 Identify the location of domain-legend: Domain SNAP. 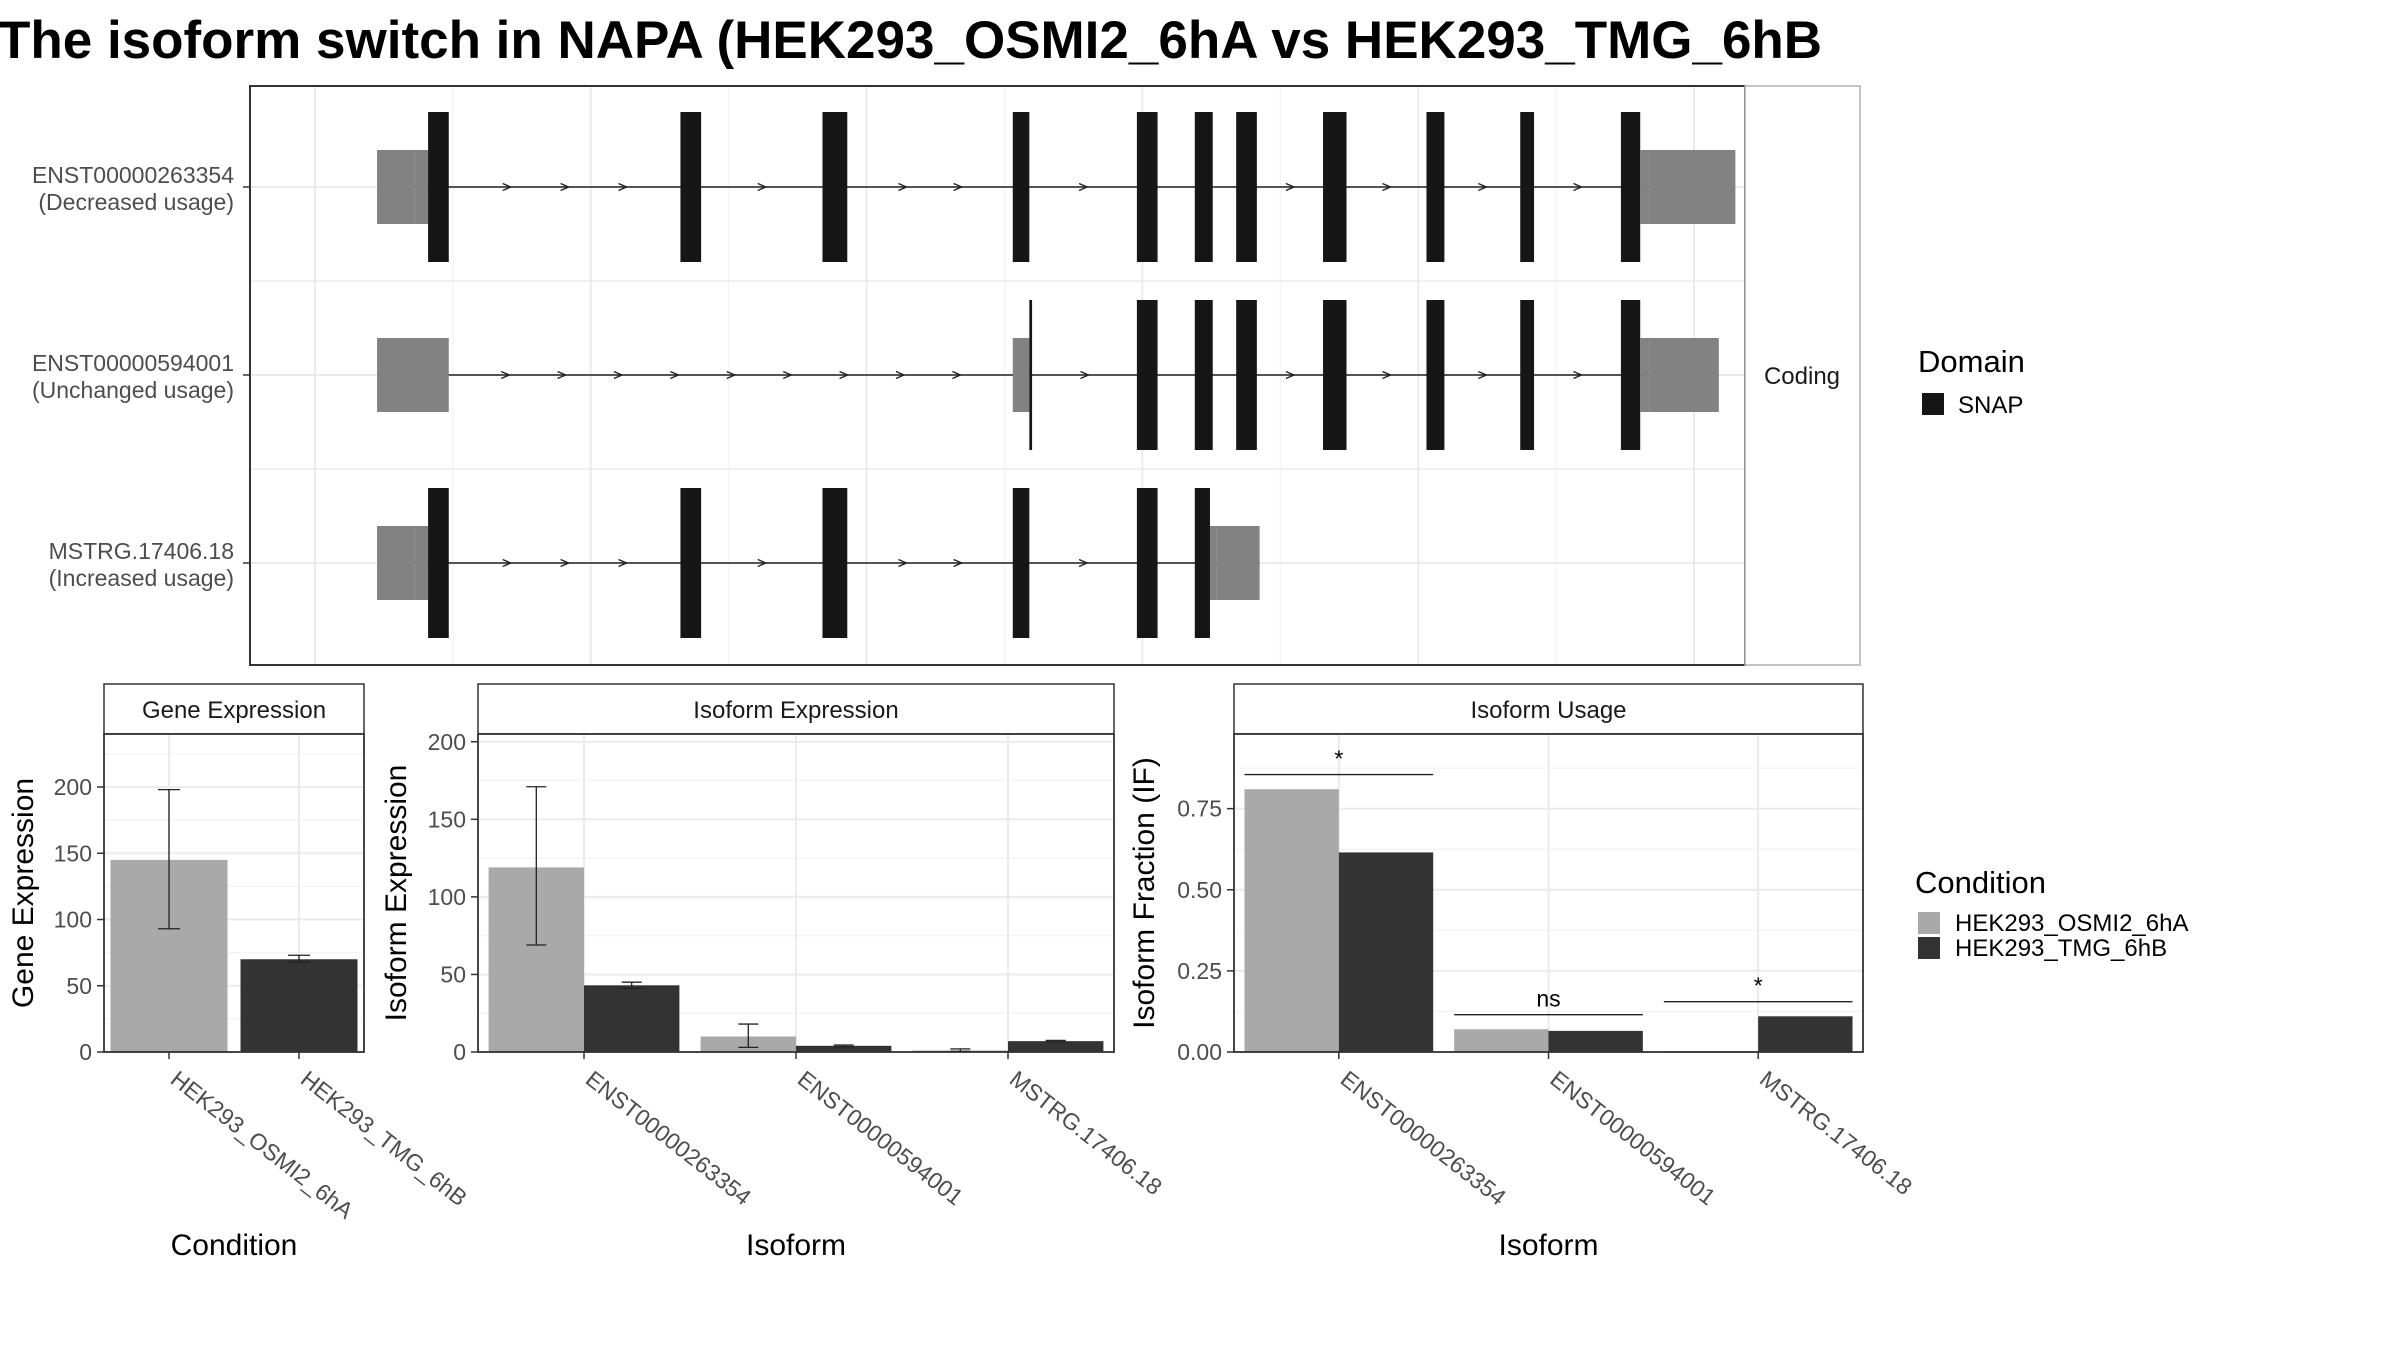
(1971, 381).